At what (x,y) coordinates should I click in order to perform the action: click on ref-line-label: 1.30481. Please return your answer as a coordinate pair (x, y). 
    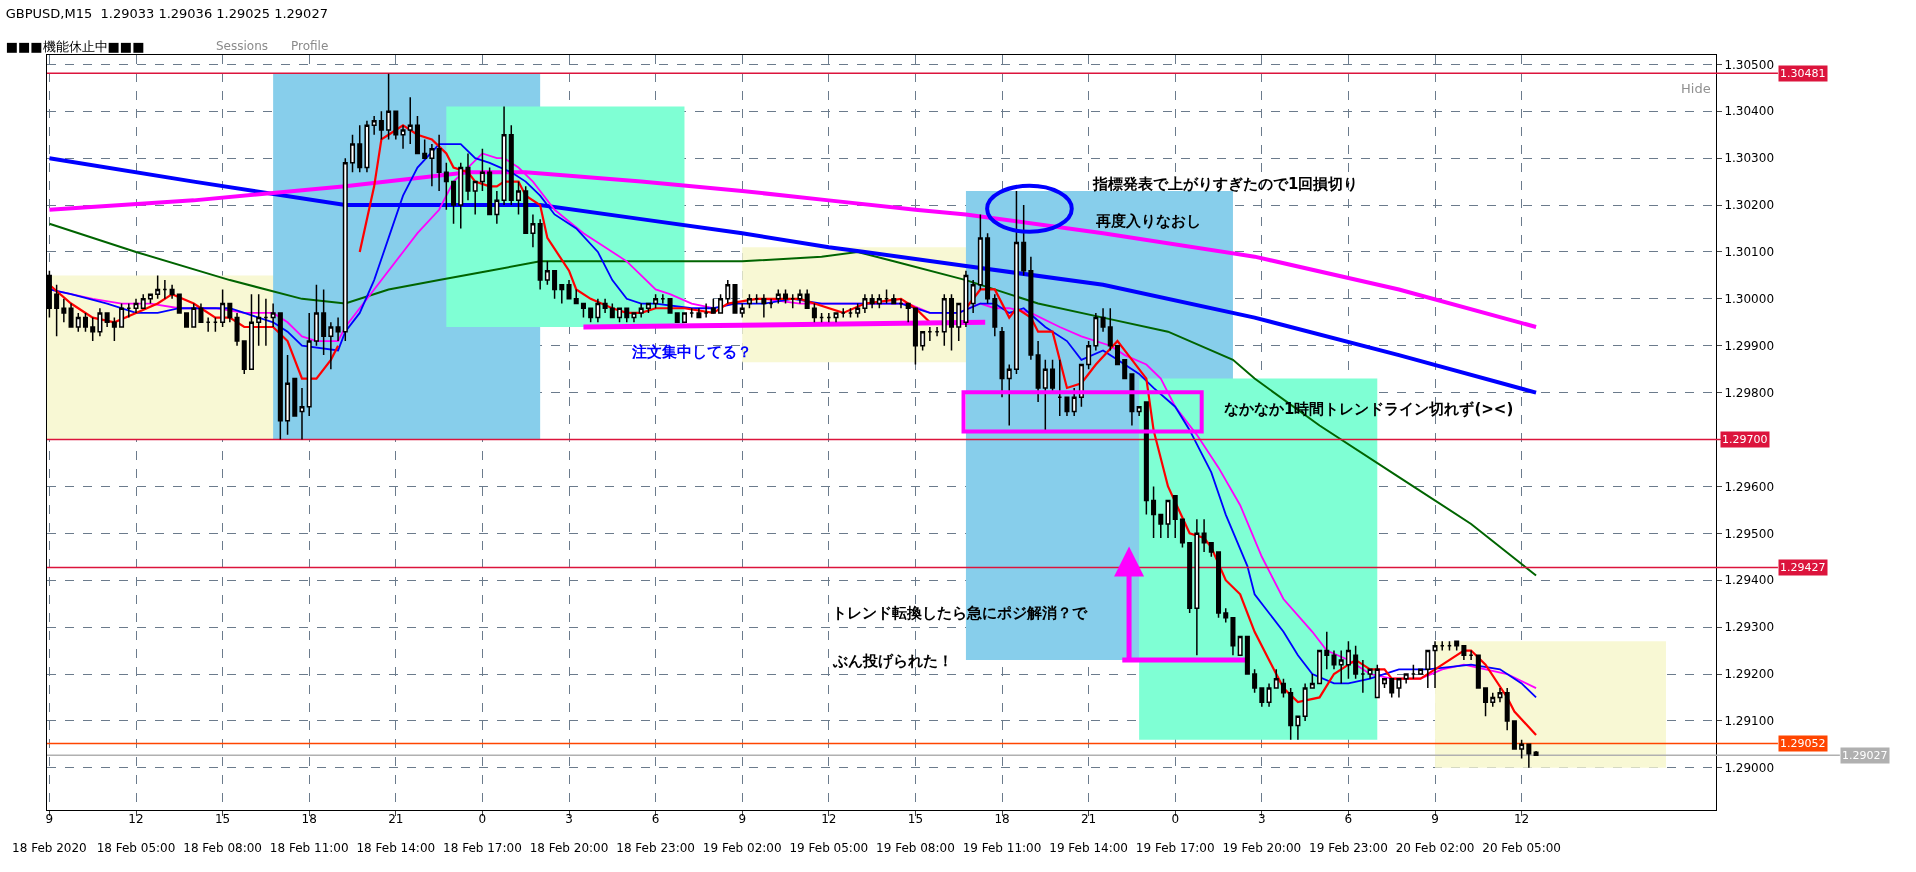
    Looking at the image, I should click on (1803, 73).